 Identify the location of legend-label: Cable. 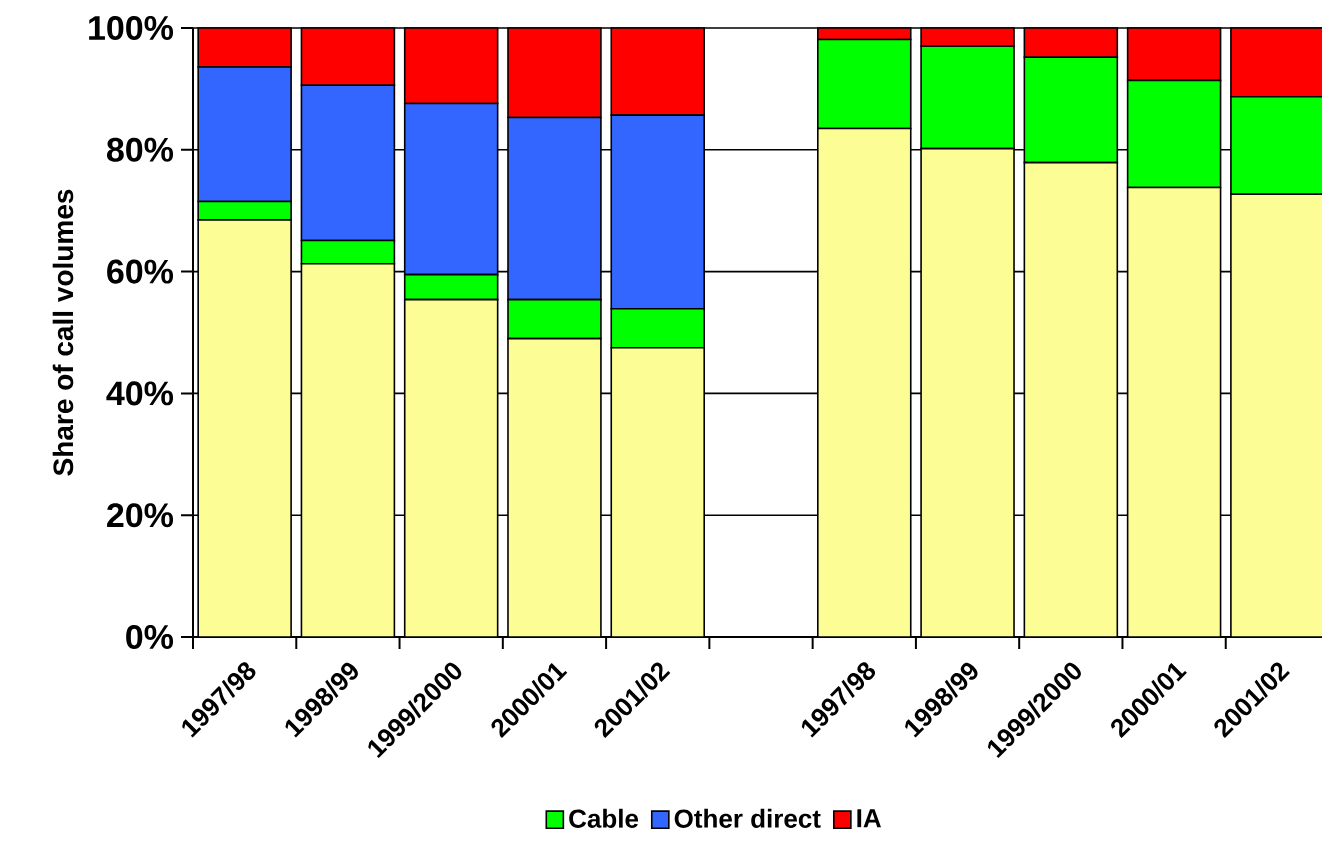
(604, 818).